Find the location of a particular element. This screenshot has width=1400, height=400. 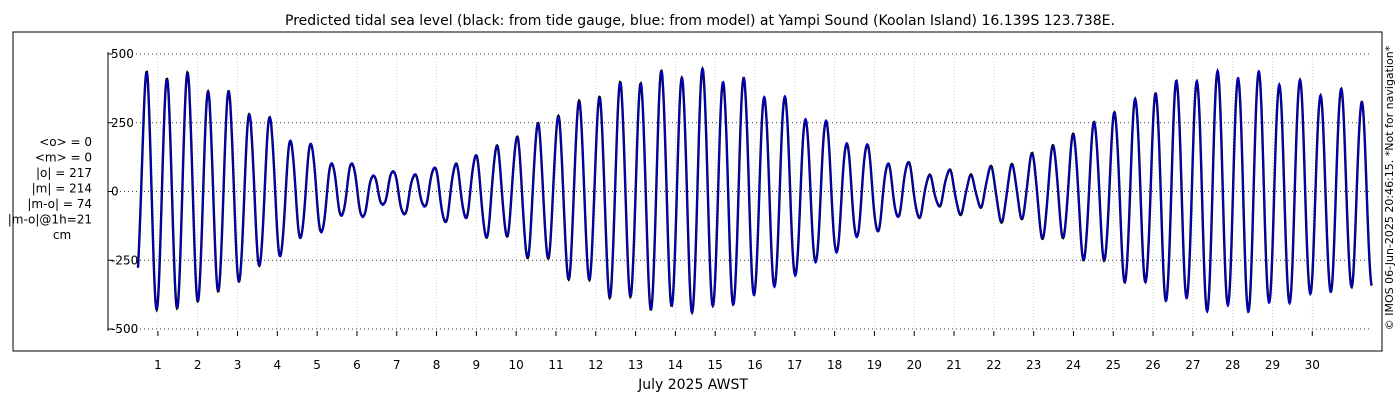

y-axis-ticks: -500 -250 0 250 500 is located at coordinates (123, 191).